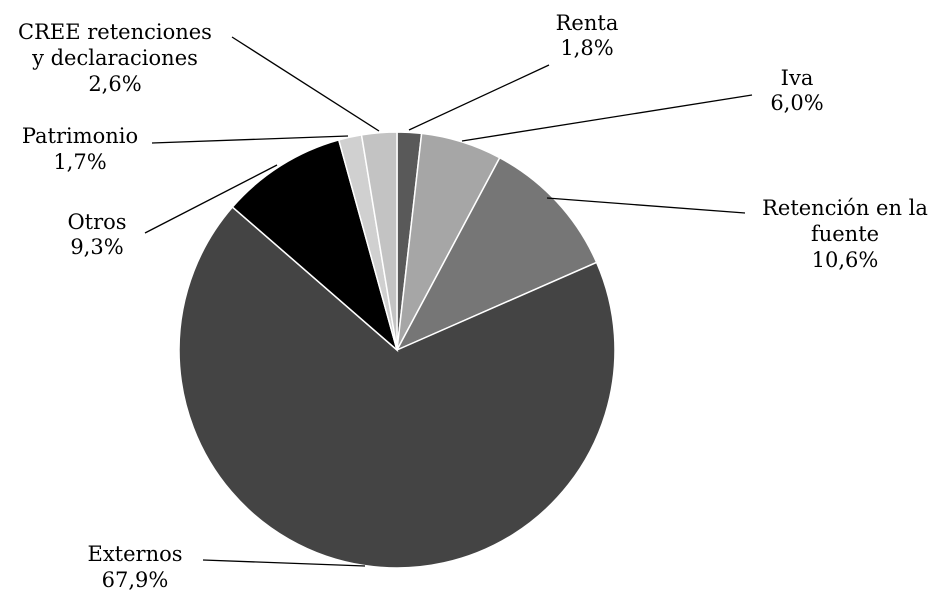 The image size is (940, 592). What do you see at coordinates (646, 205) in the screenshot?
I see `leader-line-retencion-en-la-fuente` at bounding box center [646, 205].